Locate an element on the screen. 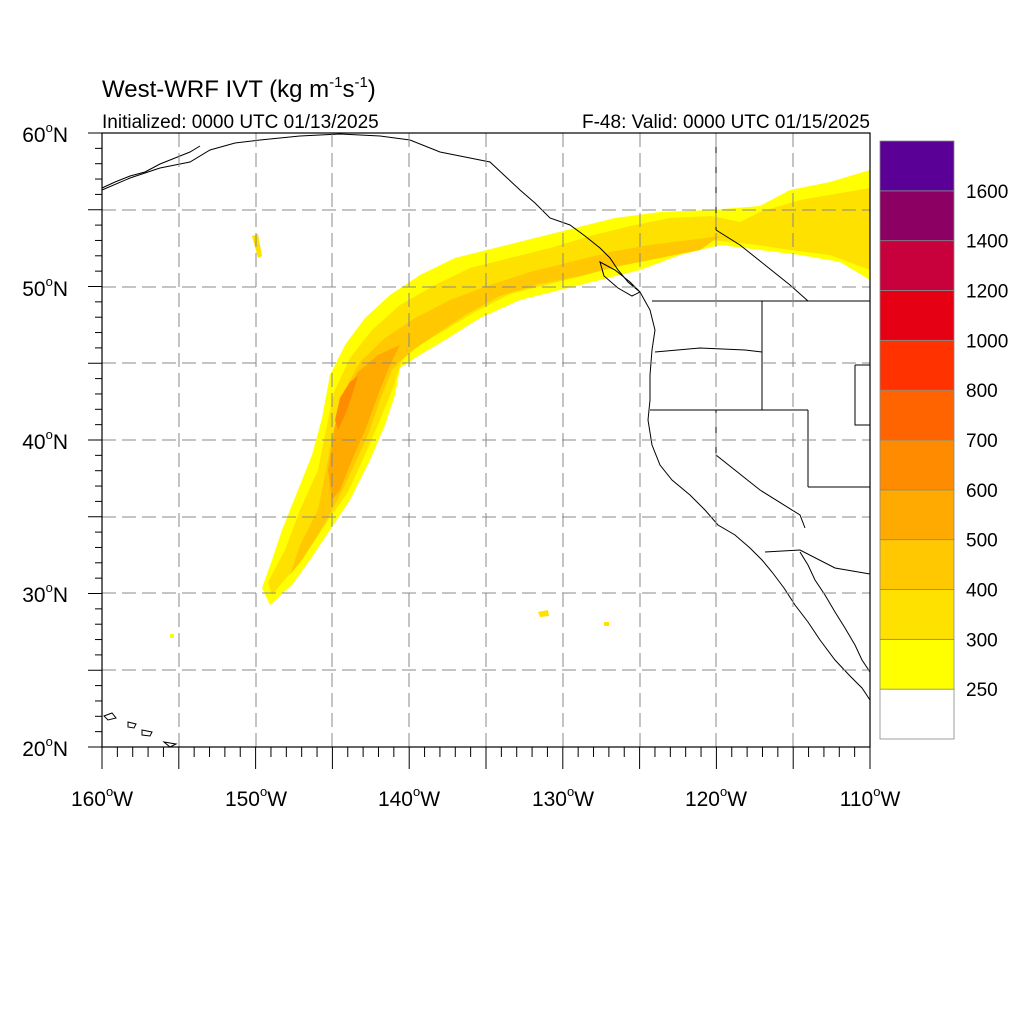  lon-label-110: 110oW is located at coordinates (870, 797).